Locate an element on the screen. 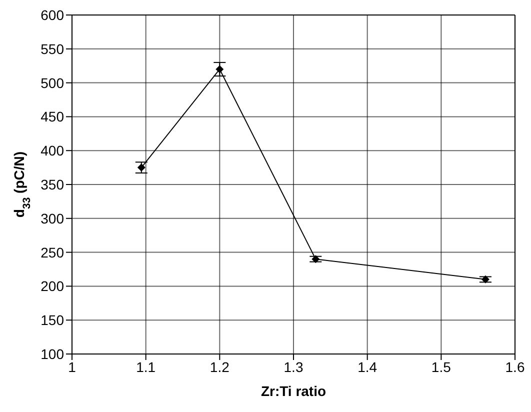 The width and height of the screenshot is (531, 412). y-tick-label: 400 is located at coordinates (52, 150).